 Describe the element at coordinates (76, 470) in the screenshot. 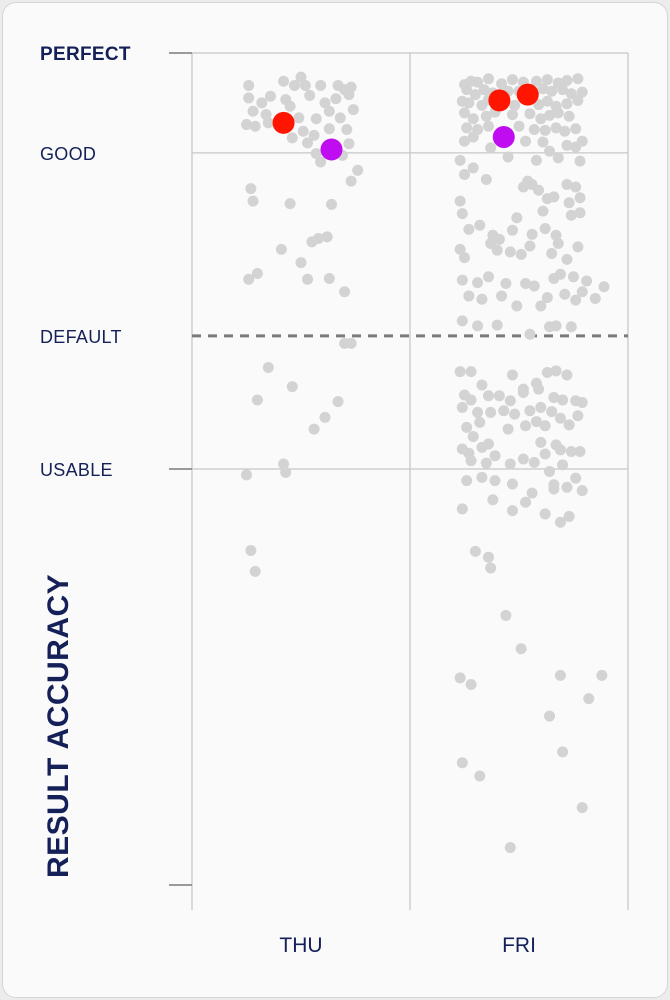

I see `level-label: USABLE` at that location.